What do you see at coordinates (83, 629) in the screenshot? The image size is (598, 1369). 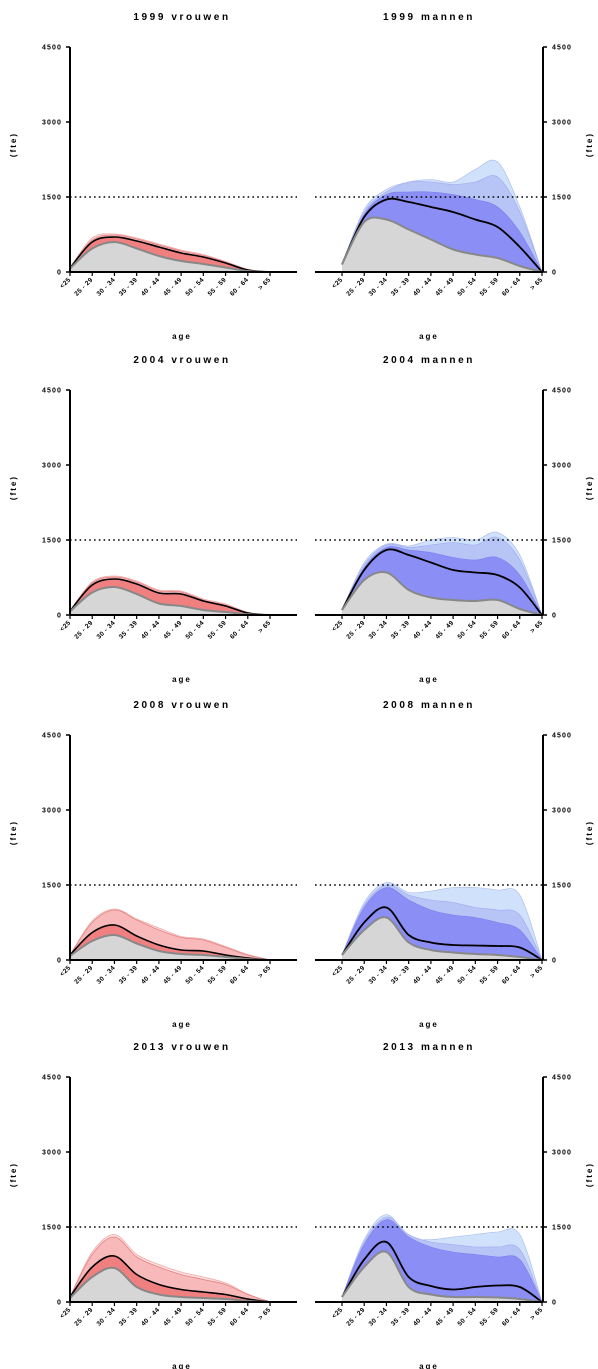 I see `x-tick-label: 25 - 29` at bounding box center [83, 629].